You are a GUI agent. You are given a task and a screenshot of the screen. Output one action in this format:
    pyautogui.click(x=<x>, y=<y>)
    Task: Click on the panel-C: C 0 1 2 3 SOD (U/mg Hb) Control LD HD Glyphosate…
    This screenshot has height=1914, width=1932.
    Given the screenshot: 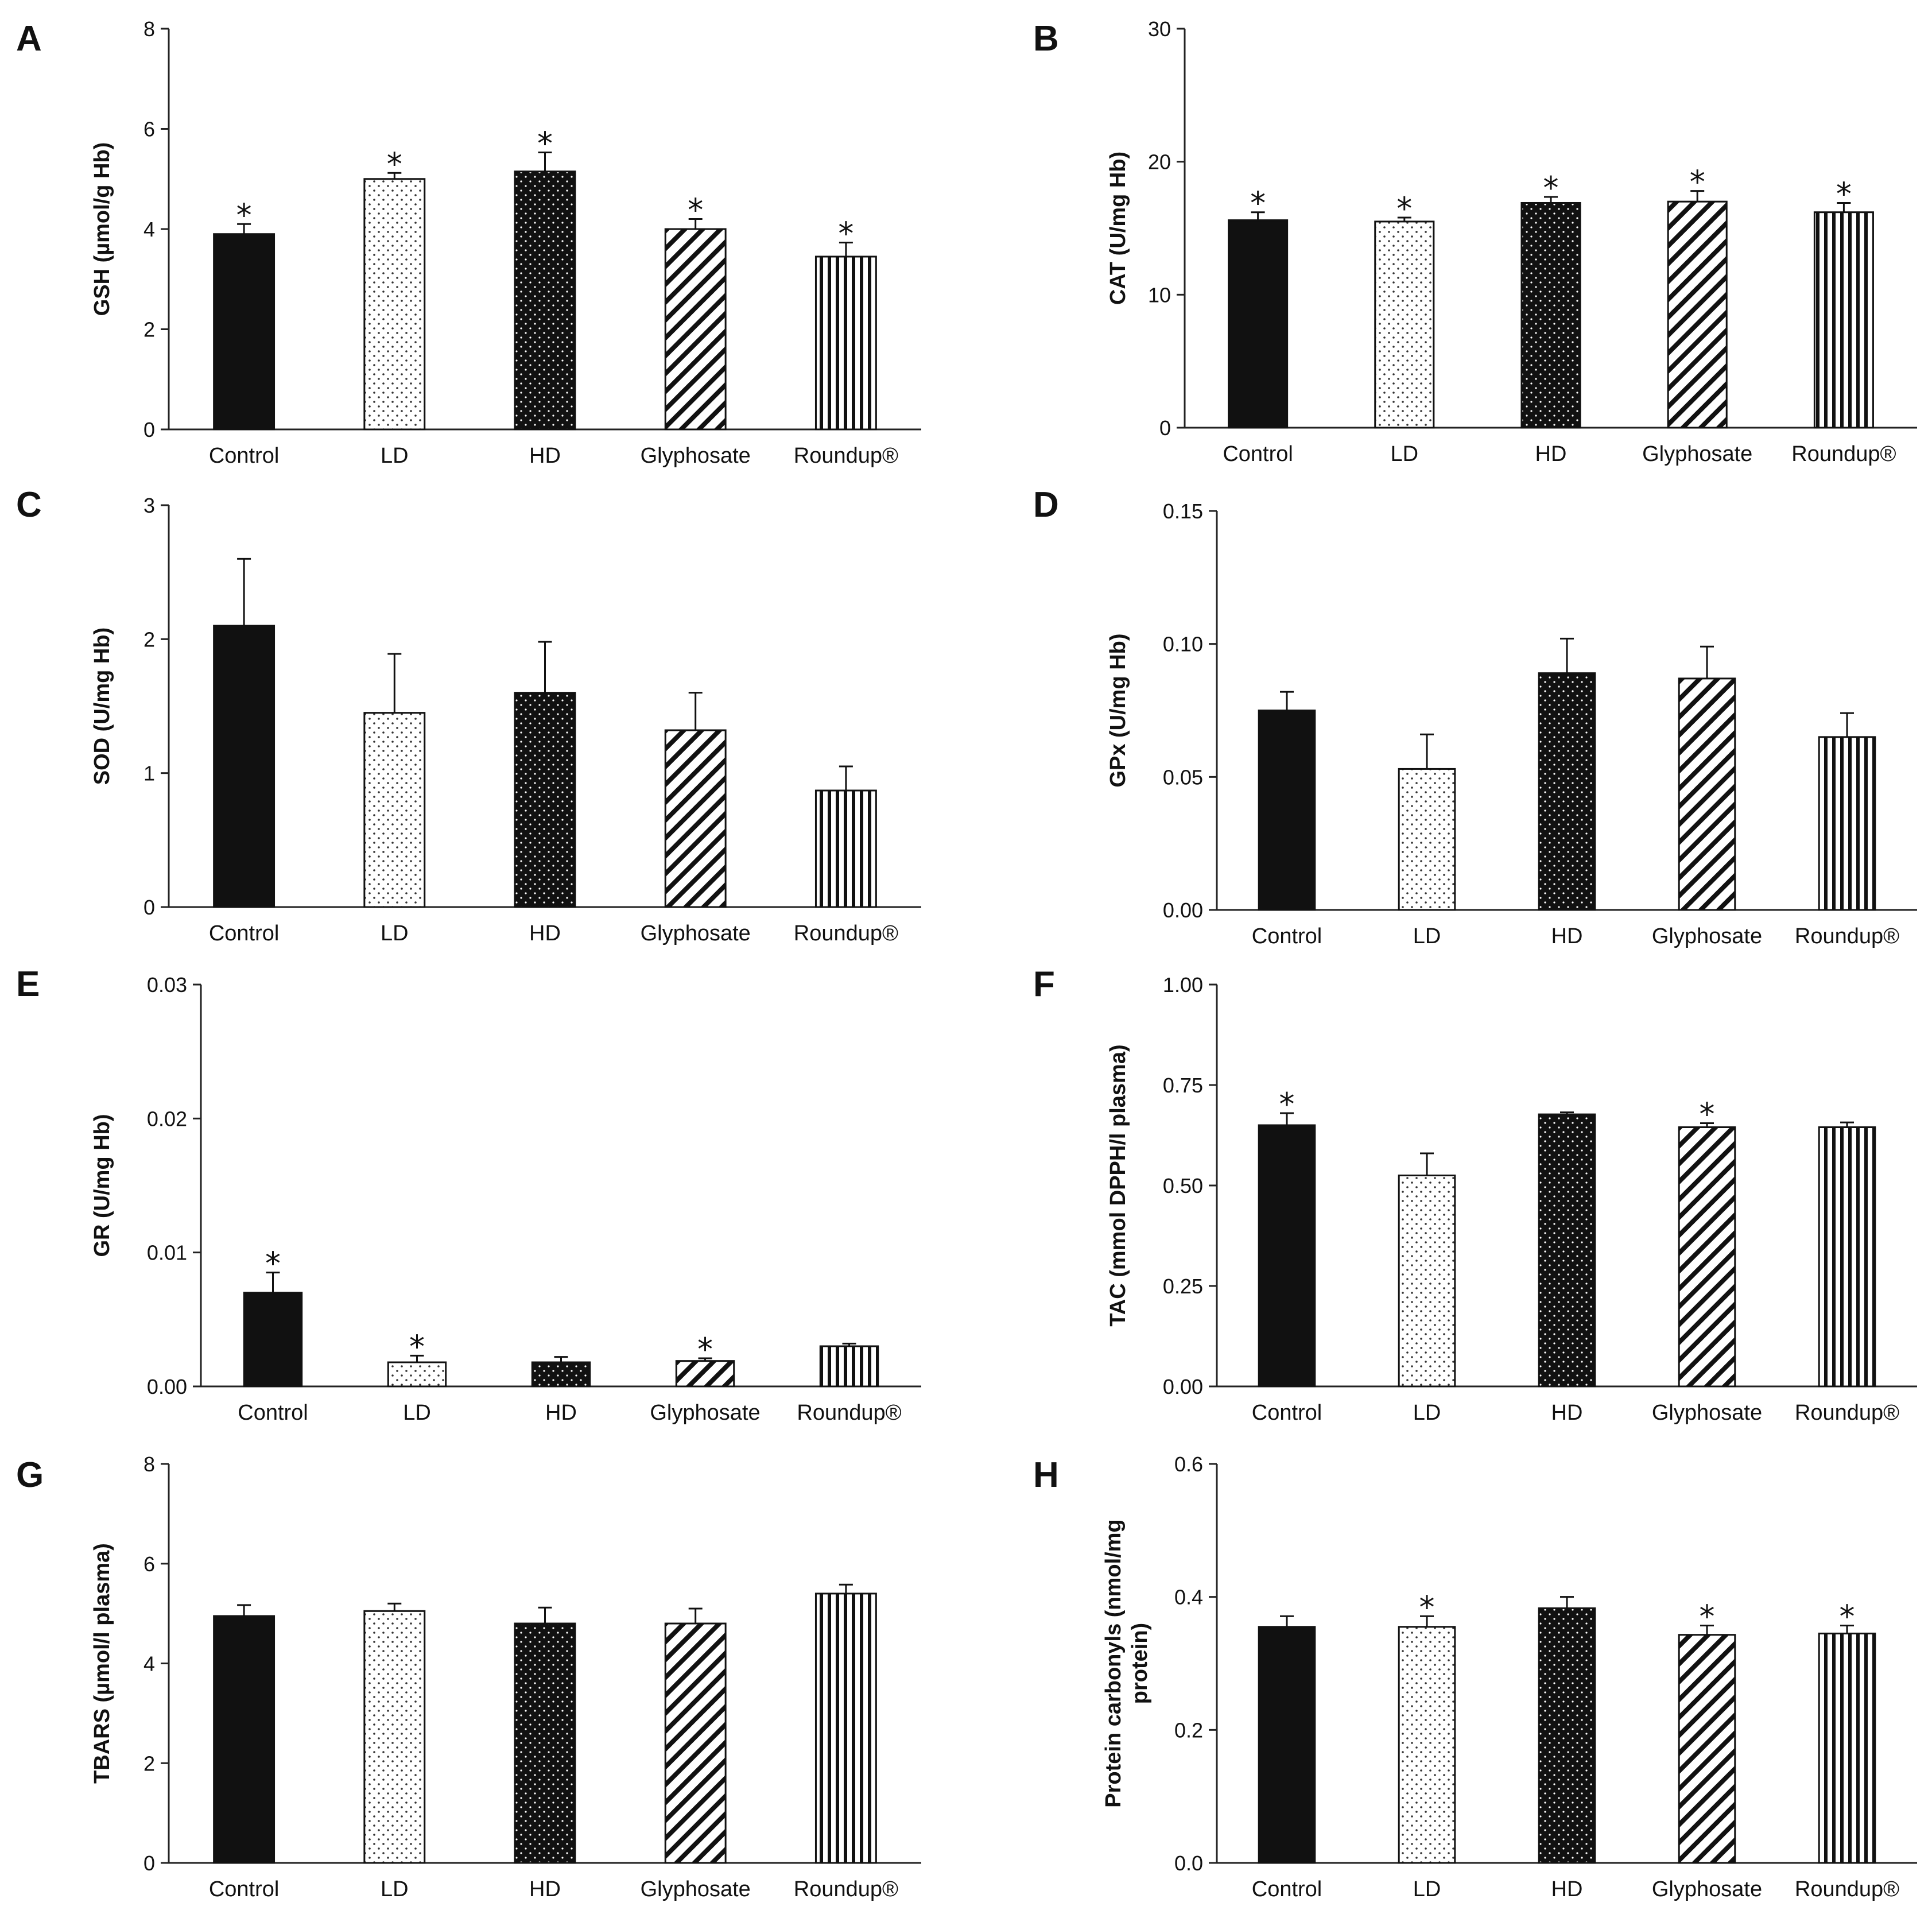 What is the action you would take?
    pyautogui.click(x=468, y=715)
    